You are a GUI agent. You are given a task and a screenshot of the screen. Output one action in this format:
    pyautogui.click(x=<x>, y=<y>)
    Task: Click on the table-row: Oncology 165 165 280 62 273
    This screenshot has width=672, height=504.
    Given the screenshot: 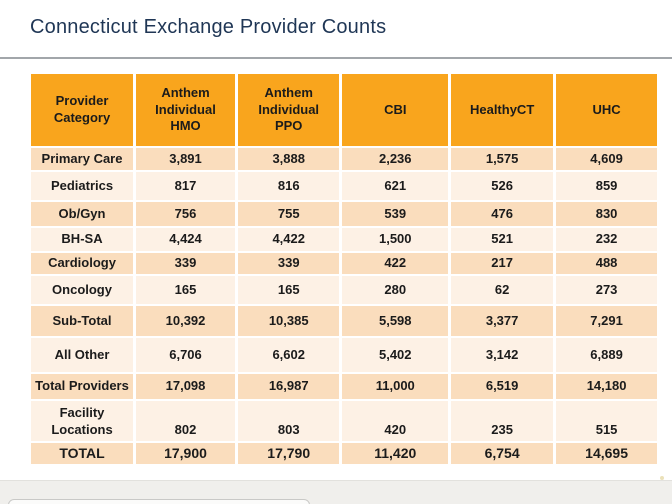 What is the action you would take?
    pyautogui.click(x=344, y=290)
    